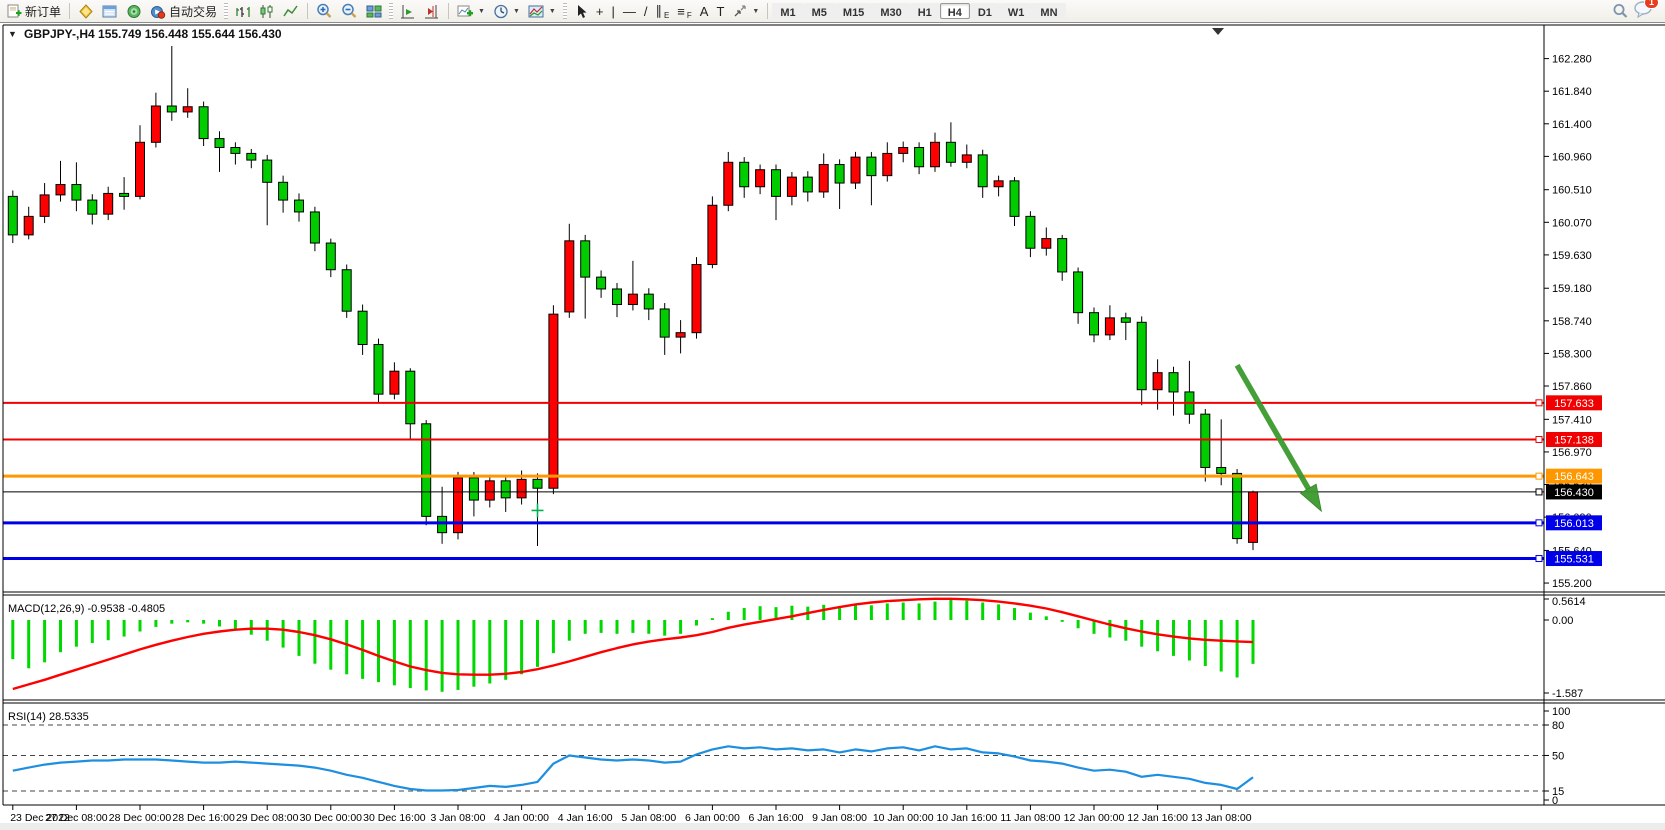 The height and width of the screenshot is (830, 1665). Describe the element at coordinates (291, 11) in the screenshot. I see `line-chart-button` at that location.